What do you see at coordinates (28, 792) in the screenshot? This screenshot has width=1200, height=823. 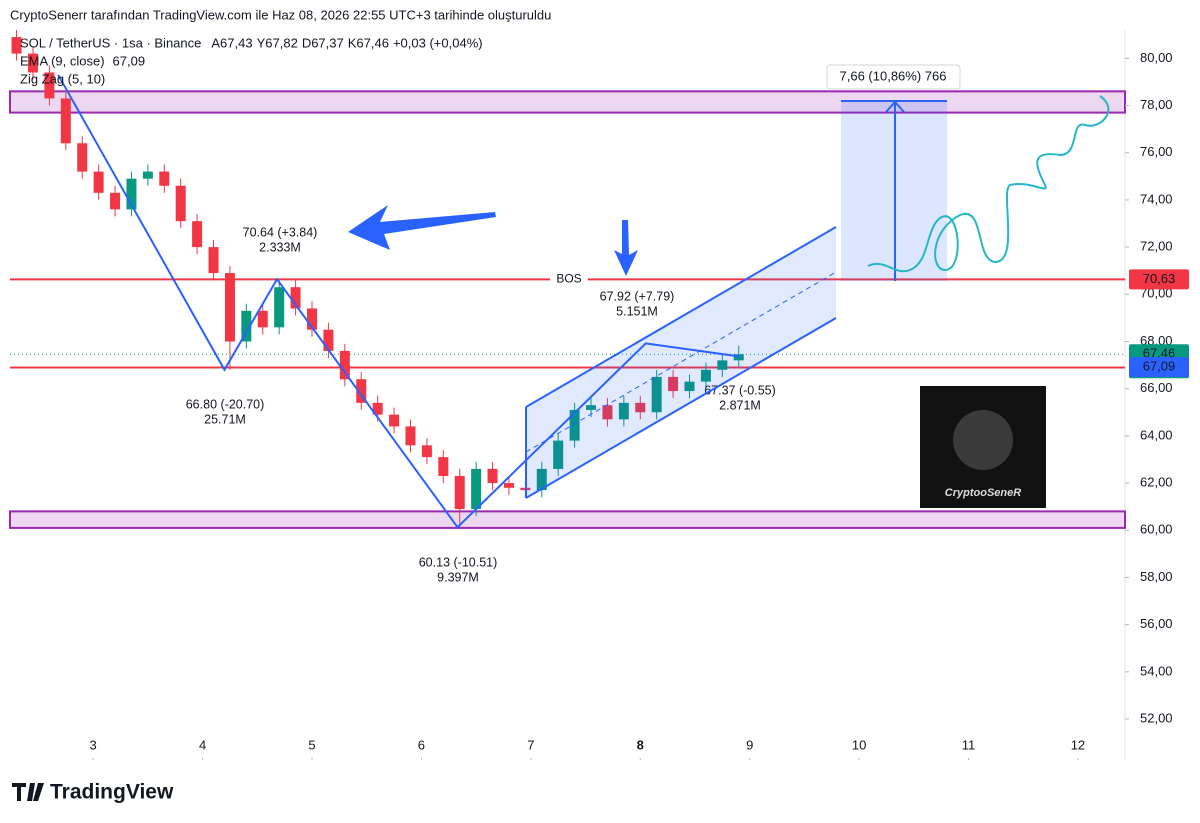 I see `brand-logo` at bounding box center [28, 792].